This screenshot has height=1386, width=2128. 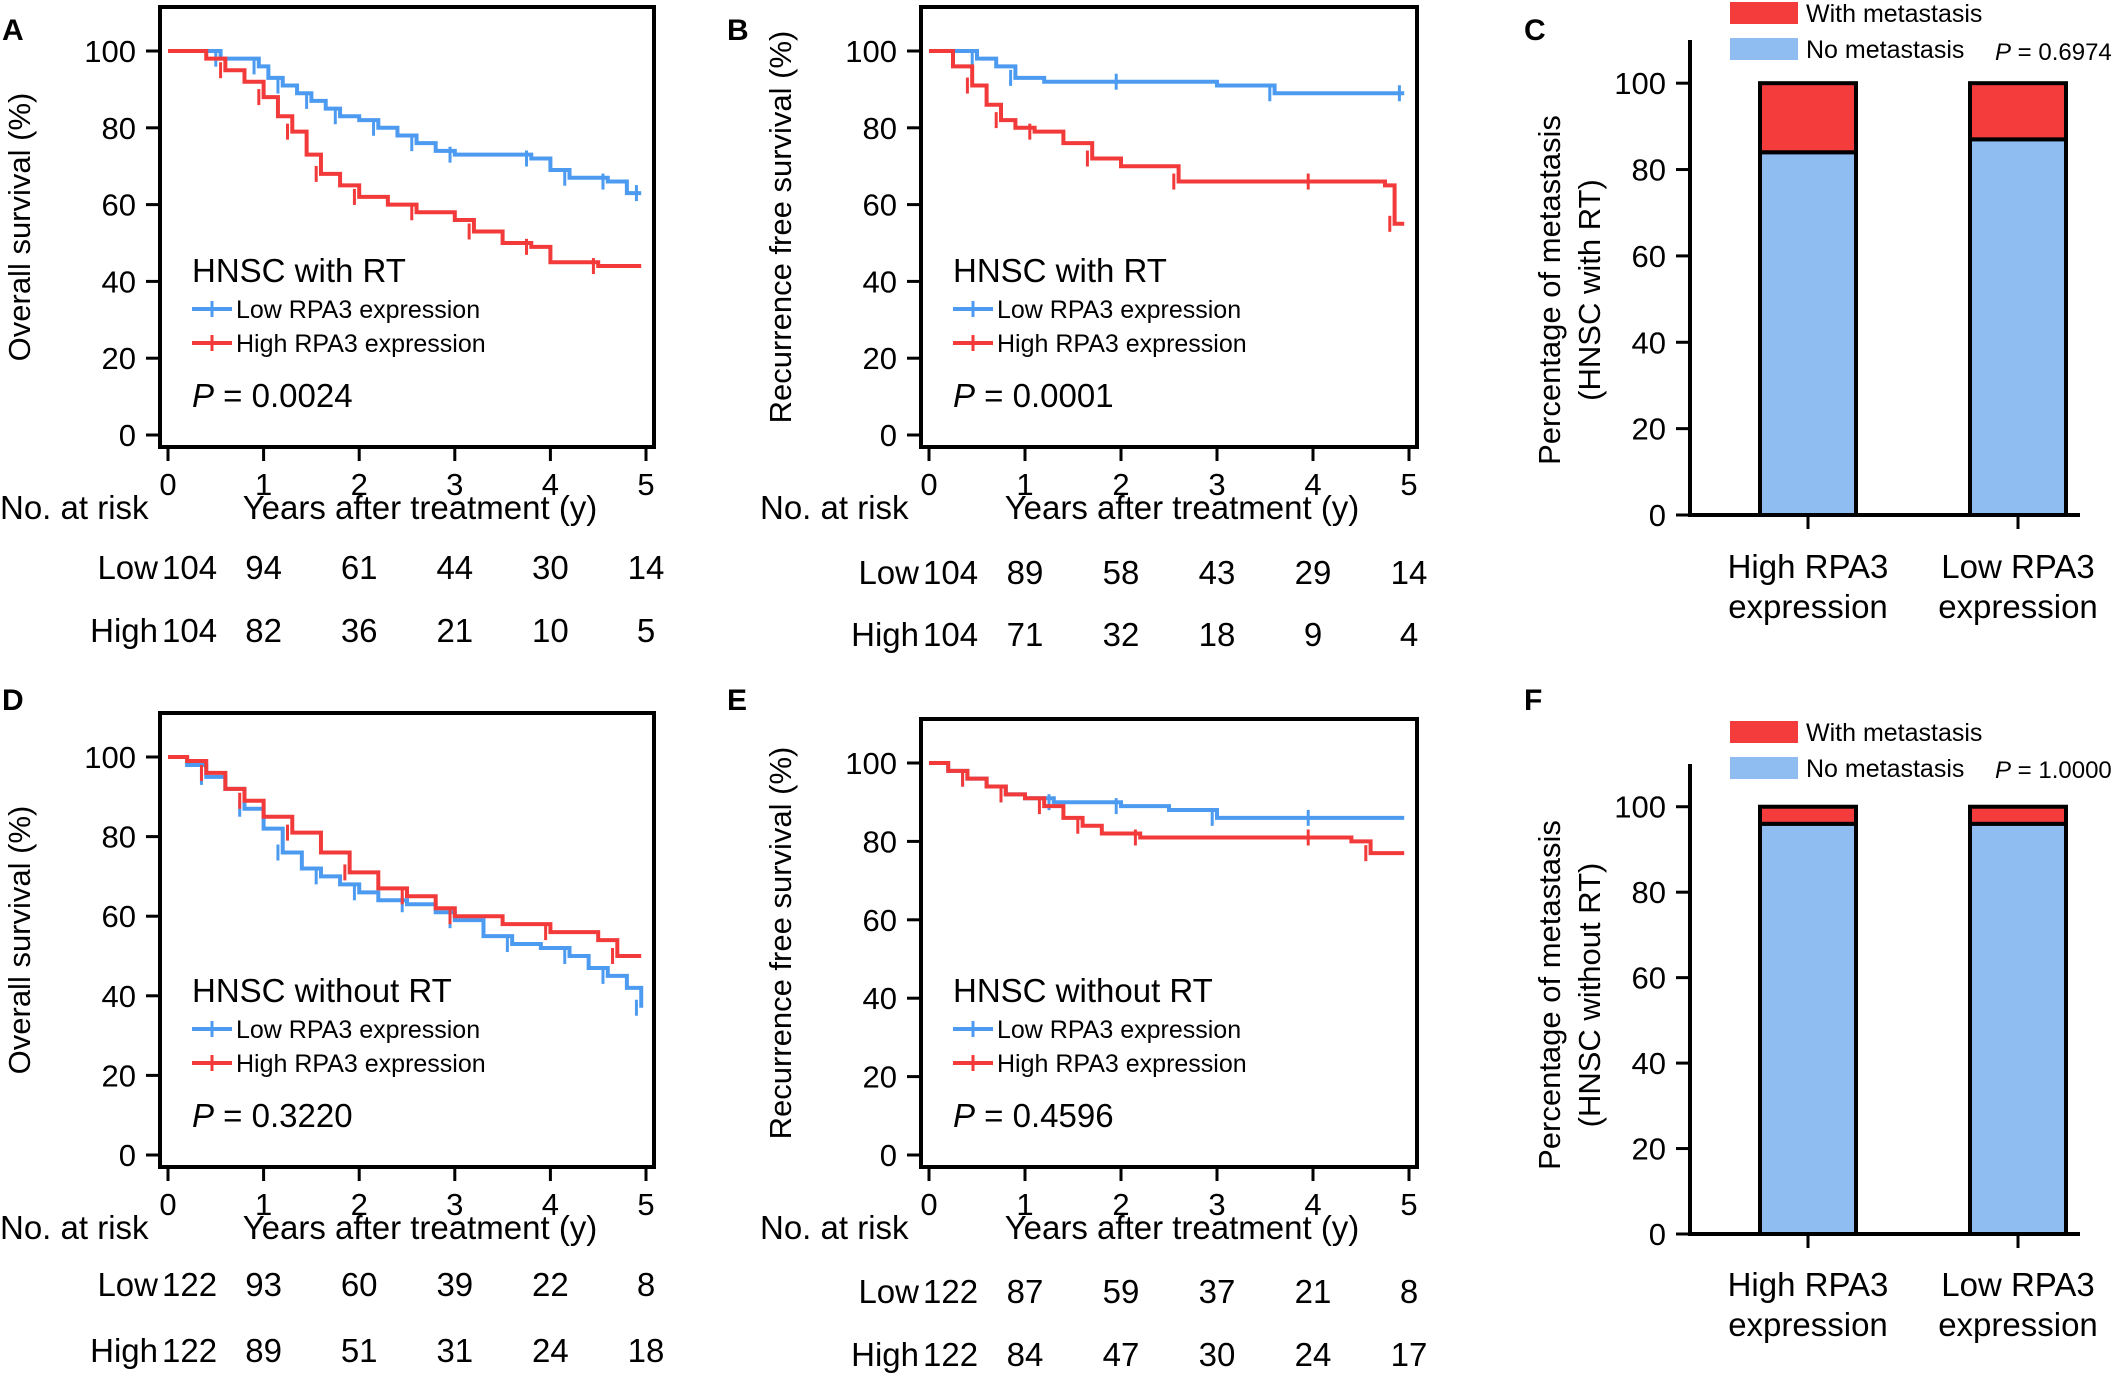 What do you see at coordinates (124, 1350) in the screenshot?
I see `risk-row-label: High` at bounding box center [124, 1350].